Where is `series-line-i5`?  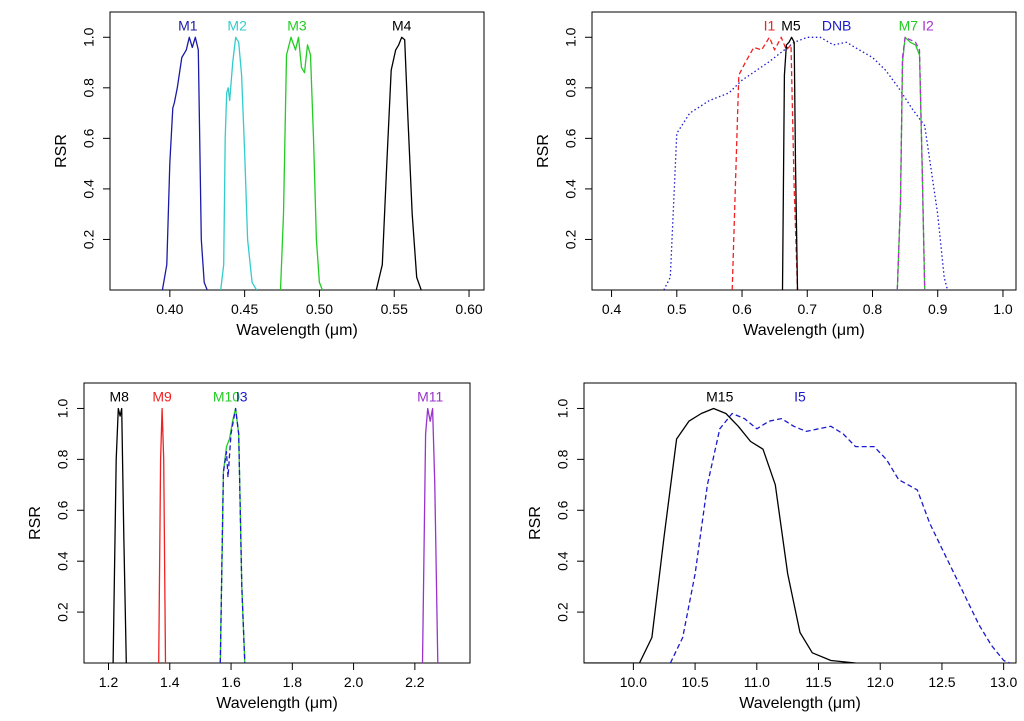 series-line-i5 is located at coordinates (840, 537).